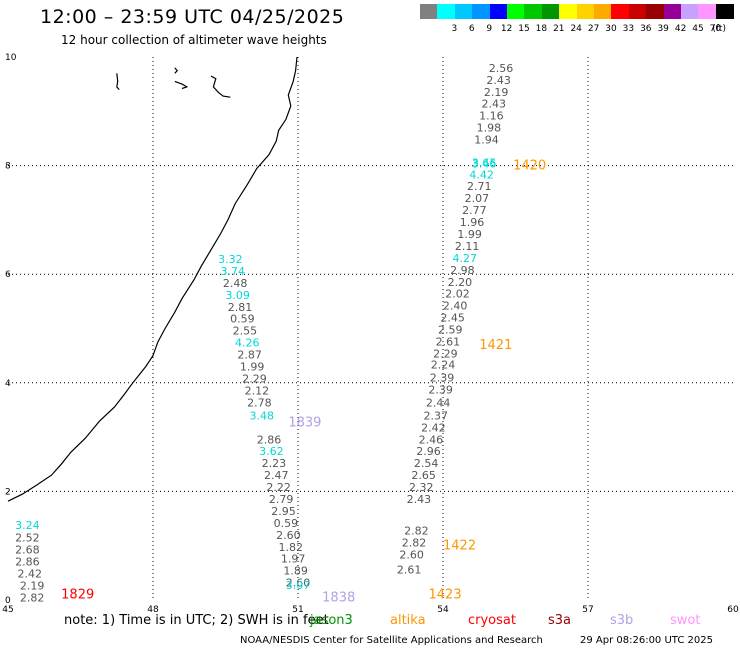  I want to click on x-tick-label: 48, so click(153, 610).